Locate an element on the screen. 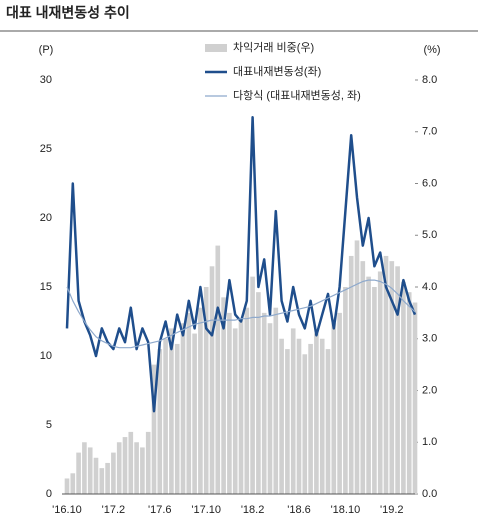 The height and width of the screenshot is (526, 478). y2-tick-label: 4.0 is located at coordinates (429, 287).